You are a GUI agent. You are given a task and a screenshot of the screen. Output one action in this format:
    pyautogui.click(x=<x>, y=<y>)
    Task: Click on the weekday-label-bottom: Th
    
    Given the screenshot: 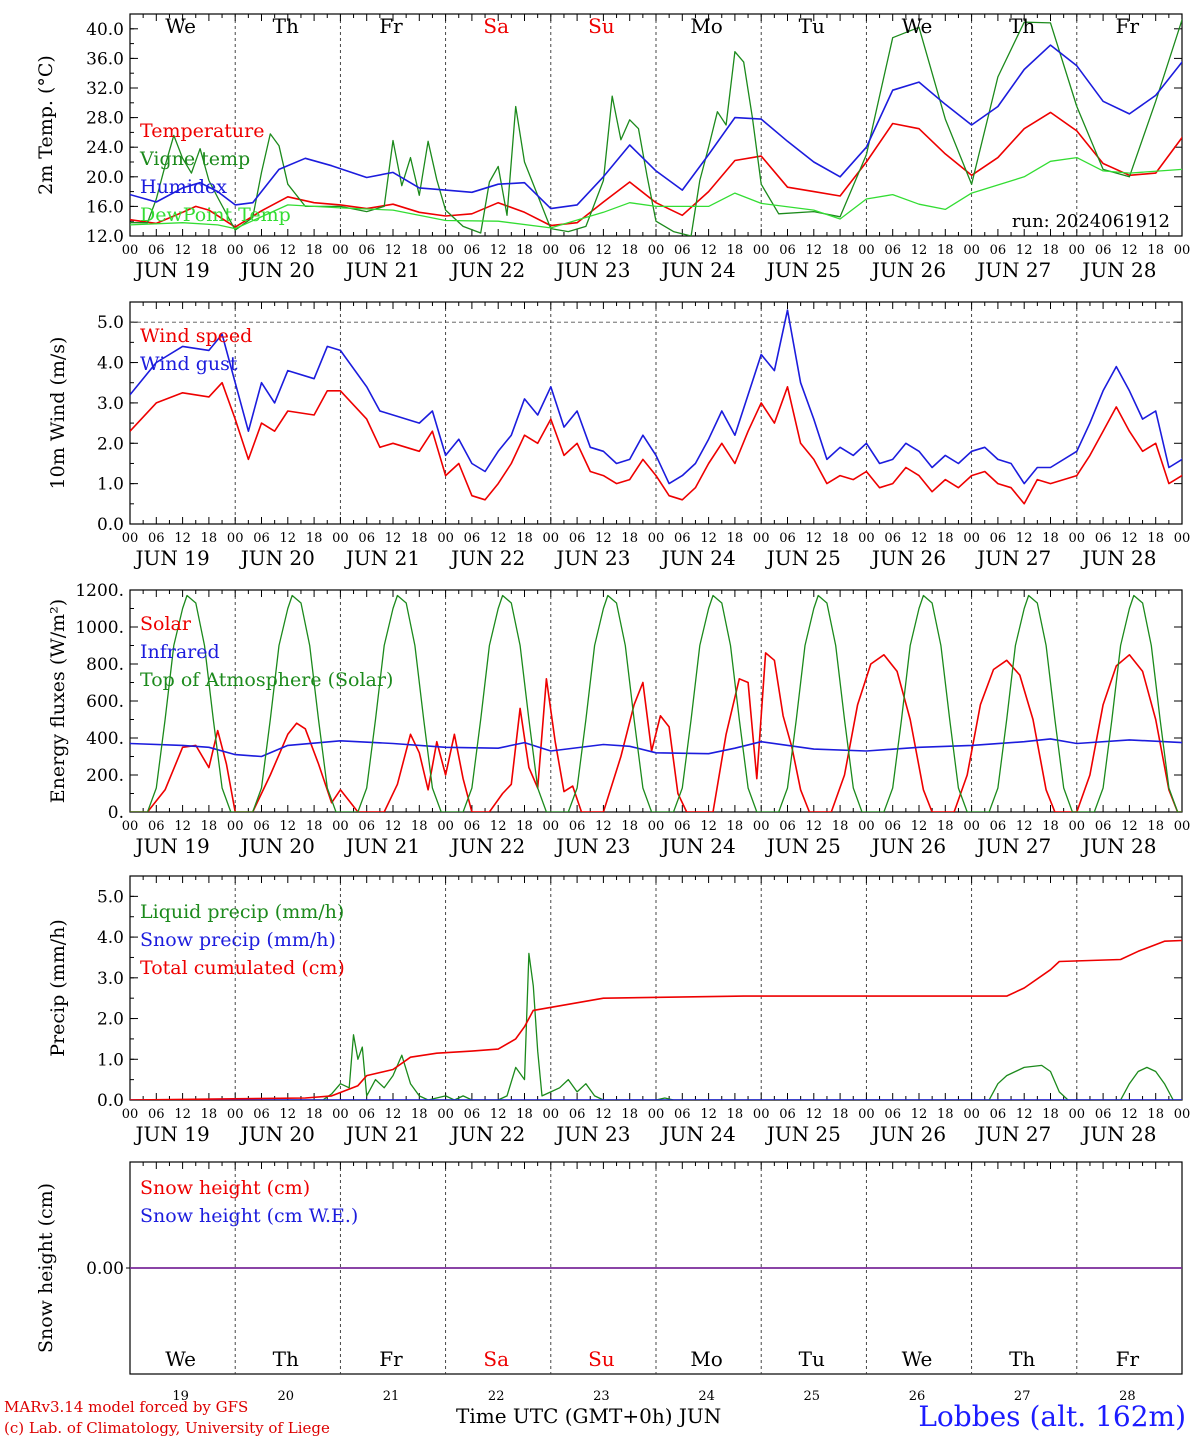 What is the action you would take?
    pyautogui.click(x=1022, y=1359)
    